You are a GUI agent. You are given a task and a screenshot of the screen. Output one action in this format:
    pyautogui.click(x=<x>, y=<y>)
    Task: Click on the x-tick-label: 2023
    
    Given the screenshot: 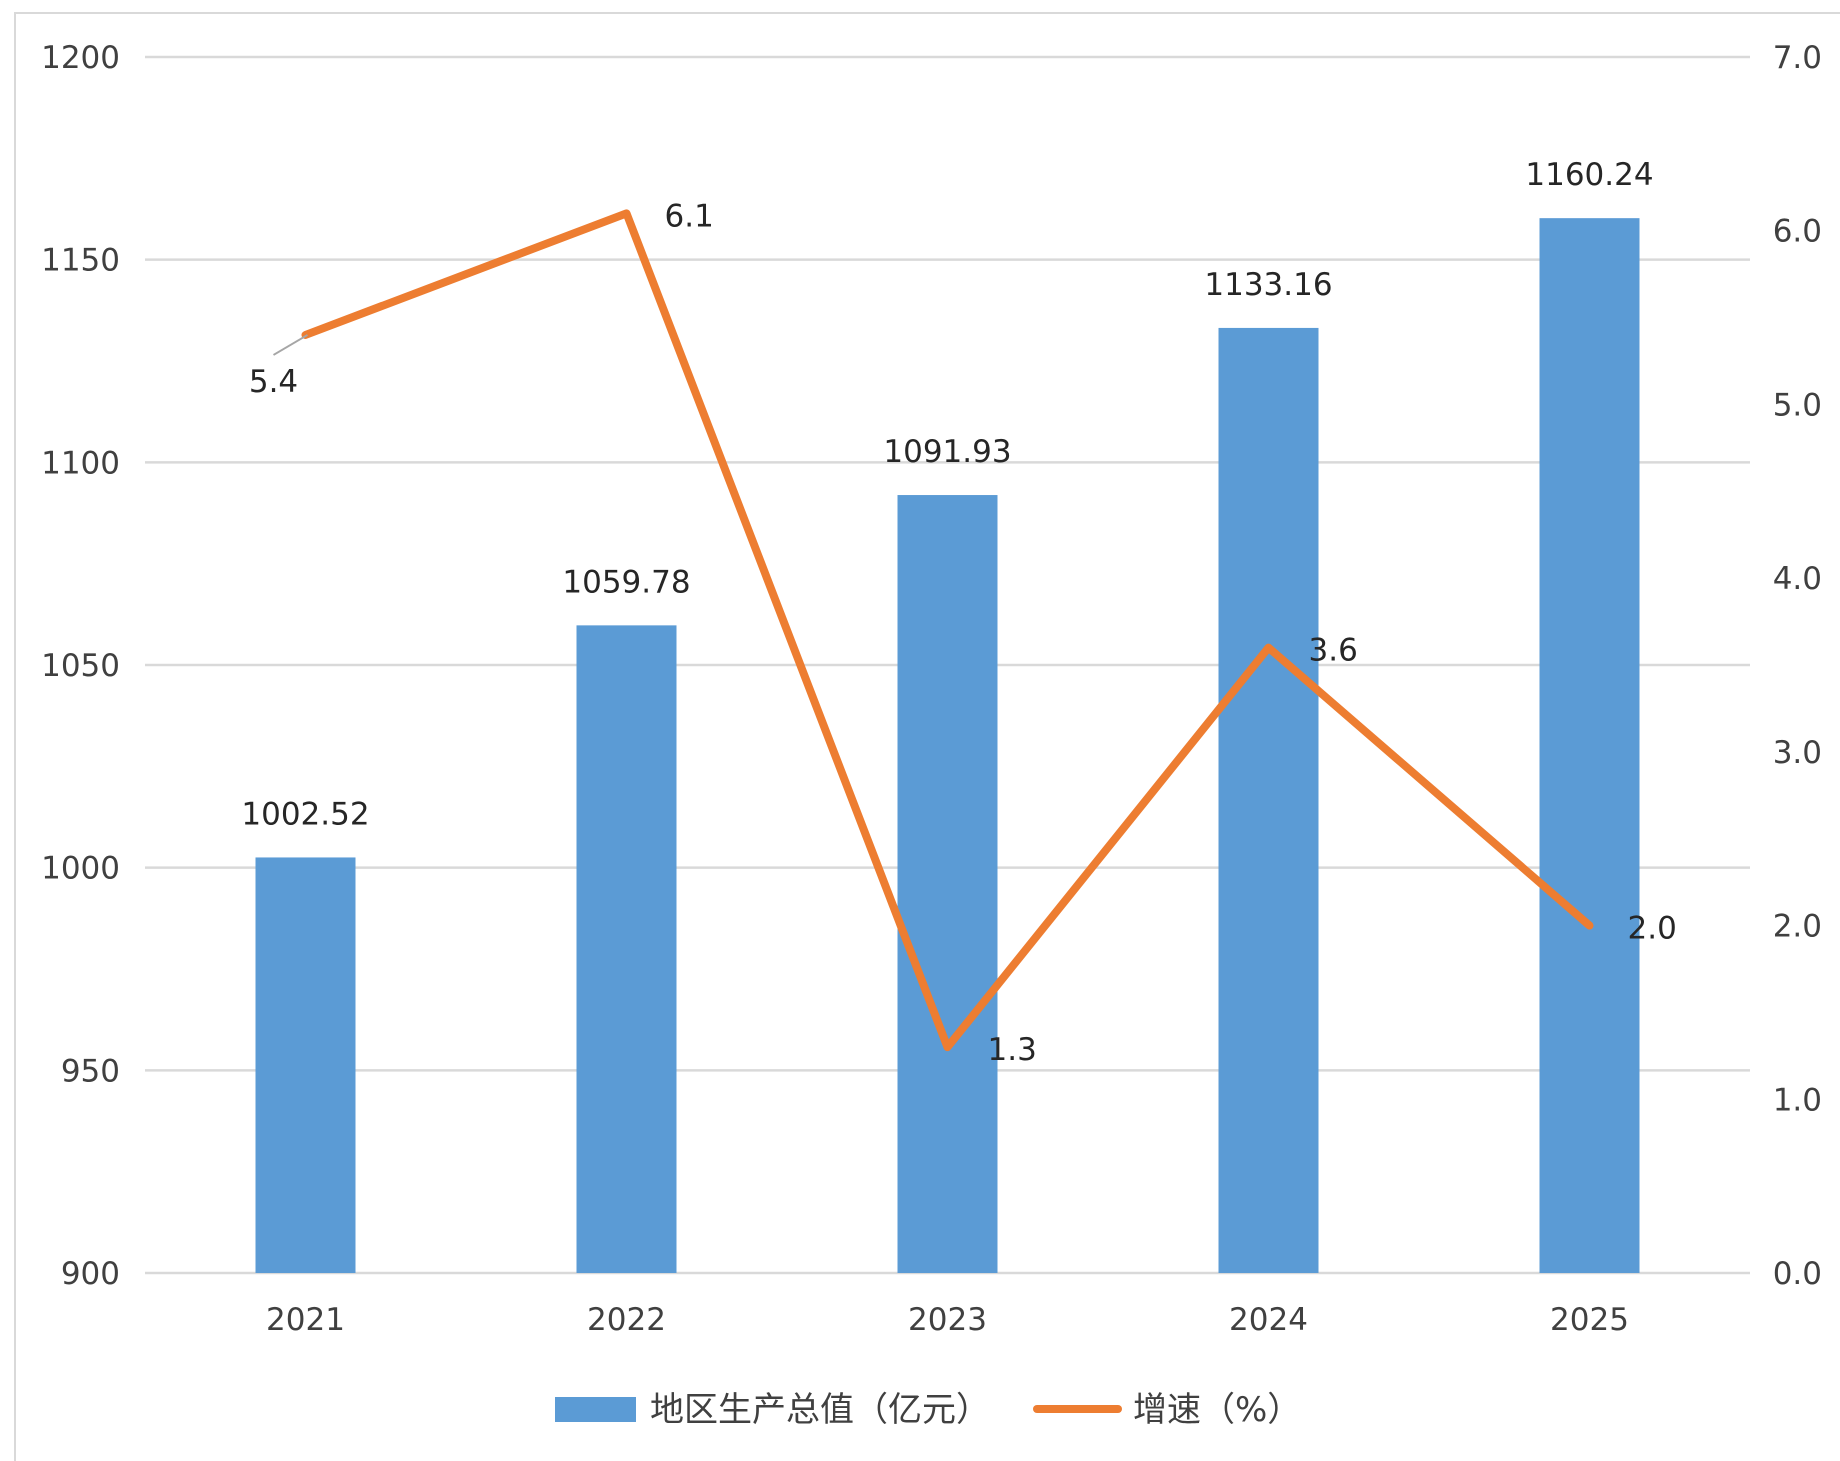 What is the action you would take?
    pyautogui.click(x=947, y=1320)
    